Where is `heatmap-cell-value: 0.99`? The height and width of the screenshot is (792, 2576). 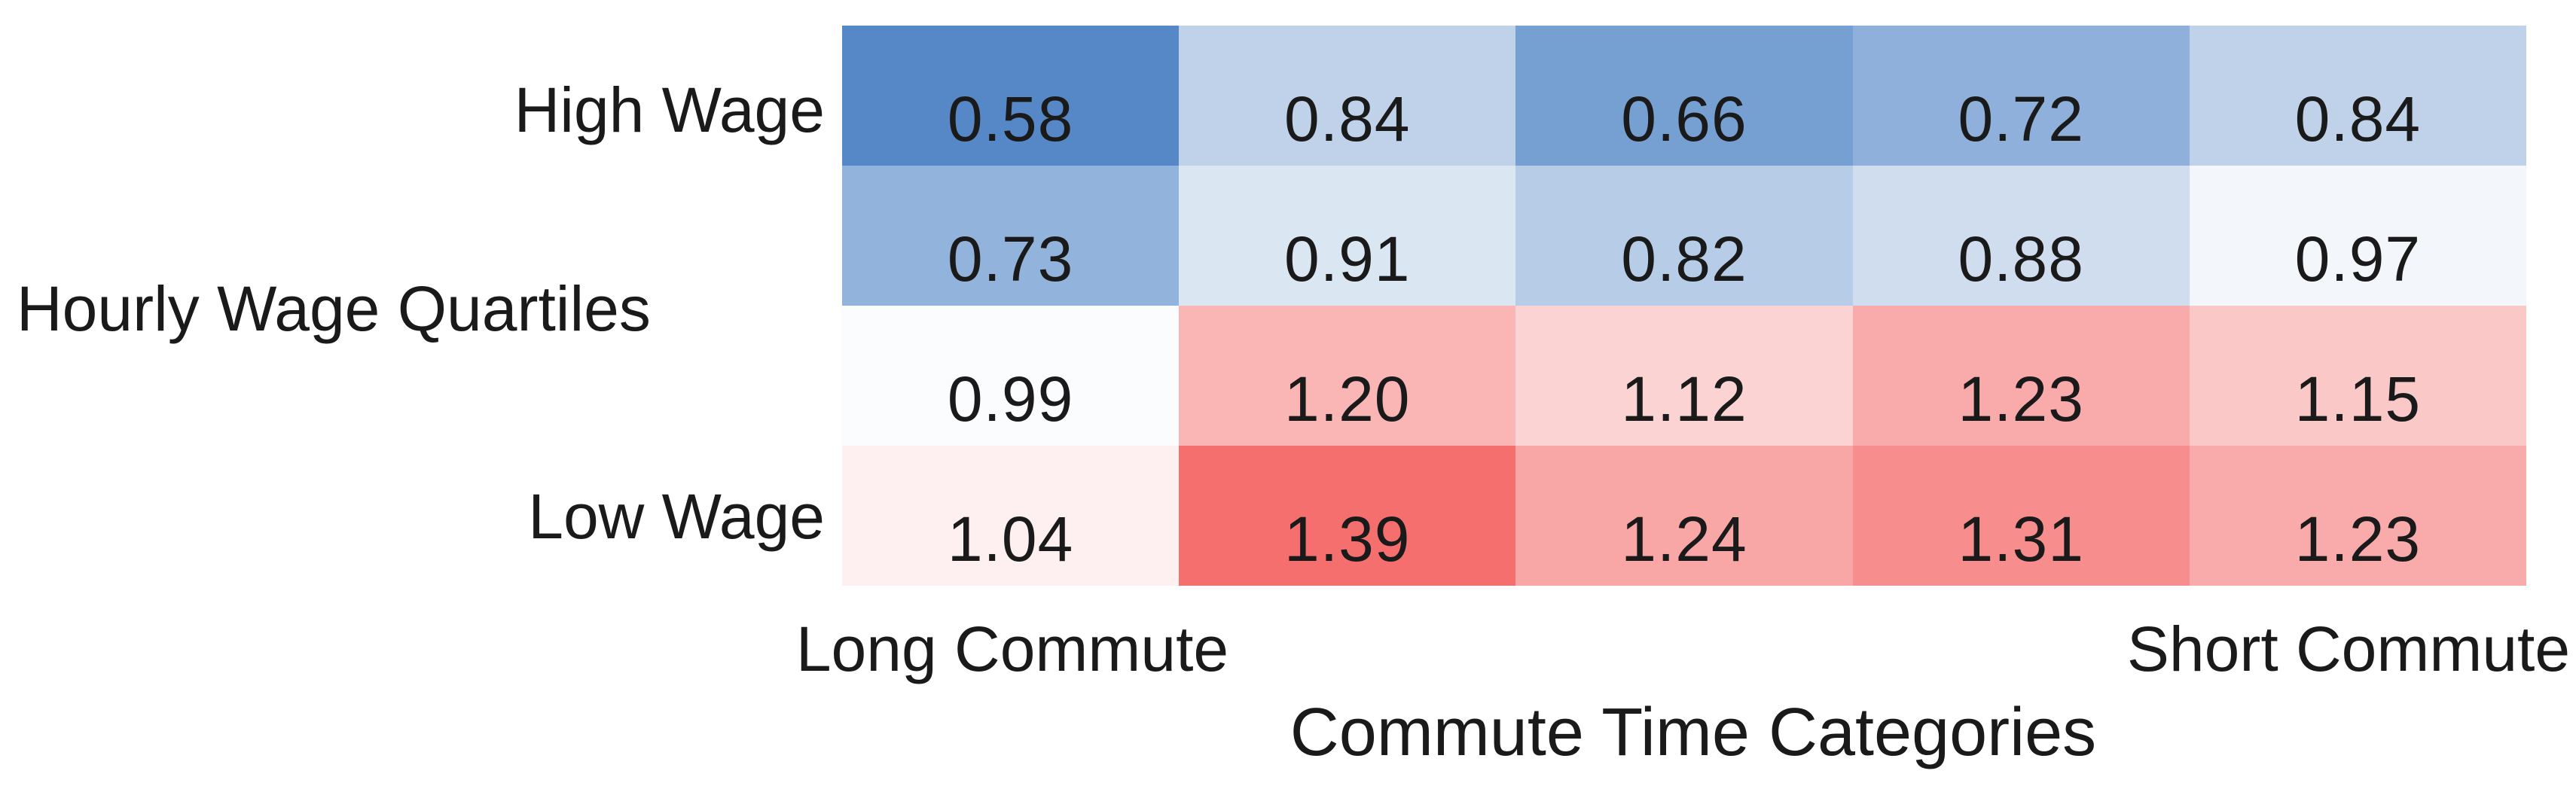
heatmap-cell-value: 0.99 is located at coordinates (1011, 398).